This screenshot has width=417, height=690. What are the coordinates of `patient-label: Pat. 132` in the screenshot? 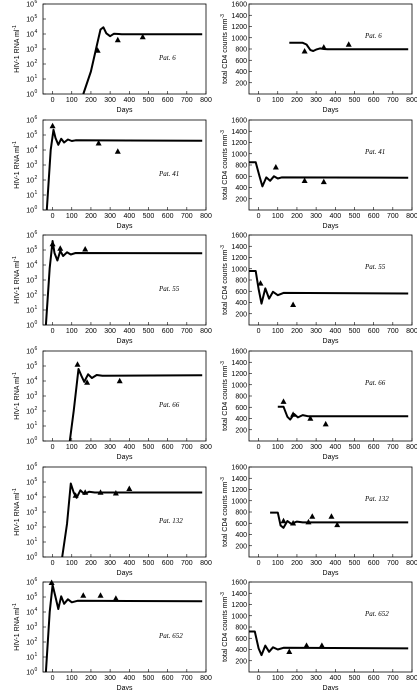 It's located at (376, 499).